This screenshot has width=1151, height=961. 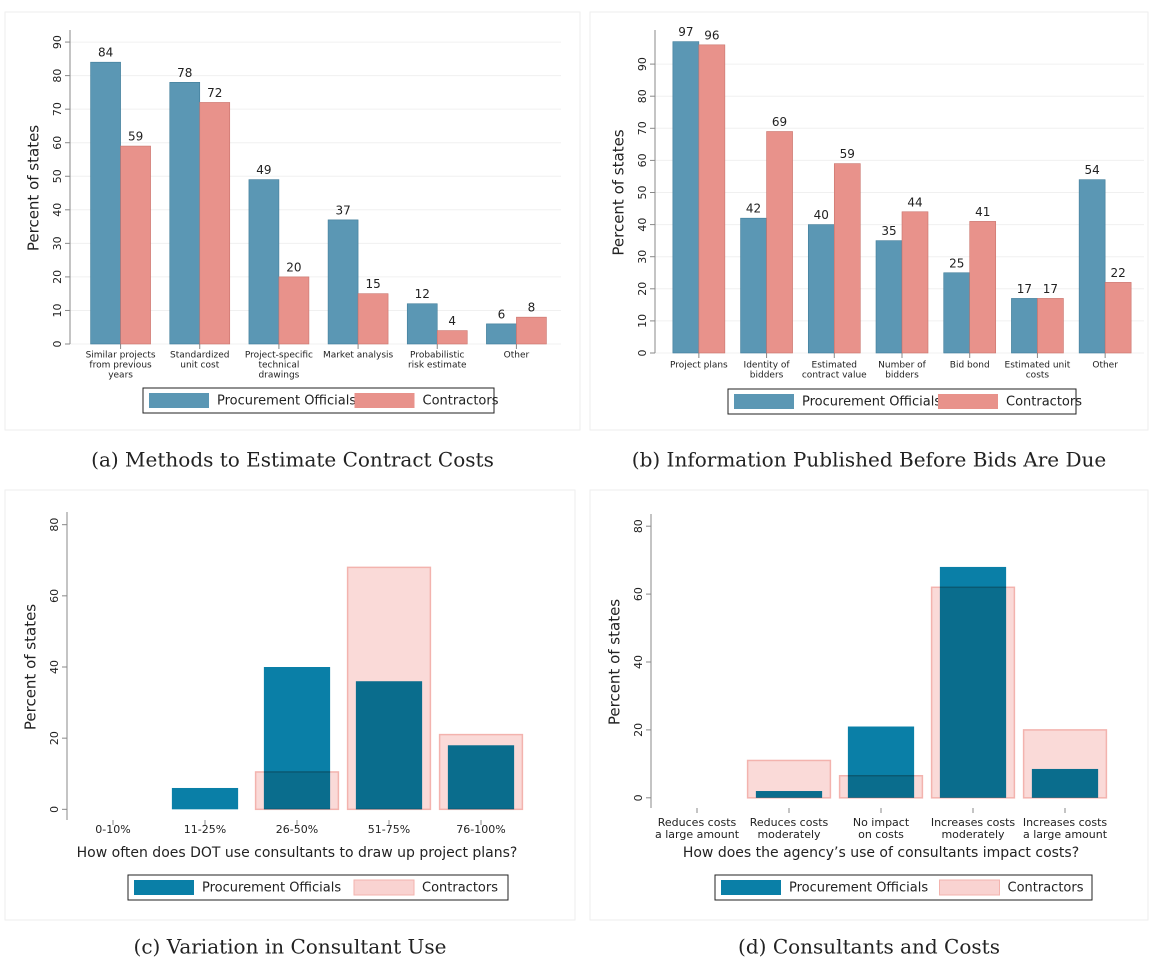 What do you see at coordinates (214, 93) in the screenshot?
I see `value-label: 72` at bounding box center [214, 93].